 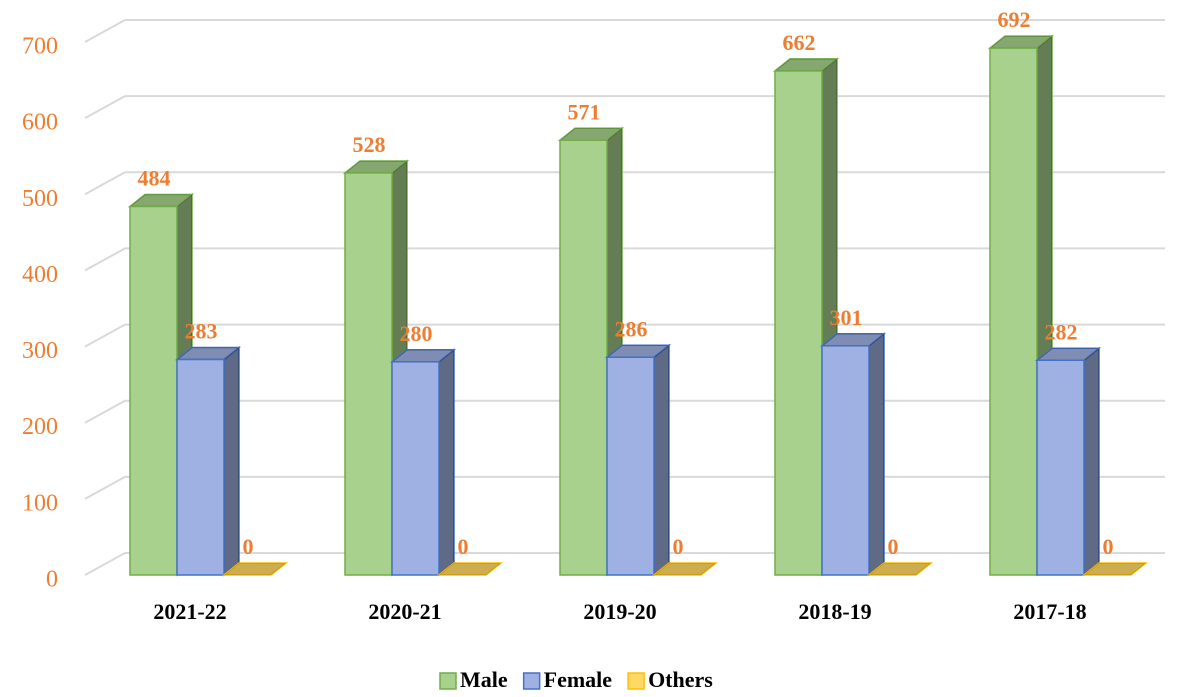 What do you see at coordinates (1049, 611) in the screenshot?
I see `x-tick-label: 2017-18` at bounding box center [1049, 611].